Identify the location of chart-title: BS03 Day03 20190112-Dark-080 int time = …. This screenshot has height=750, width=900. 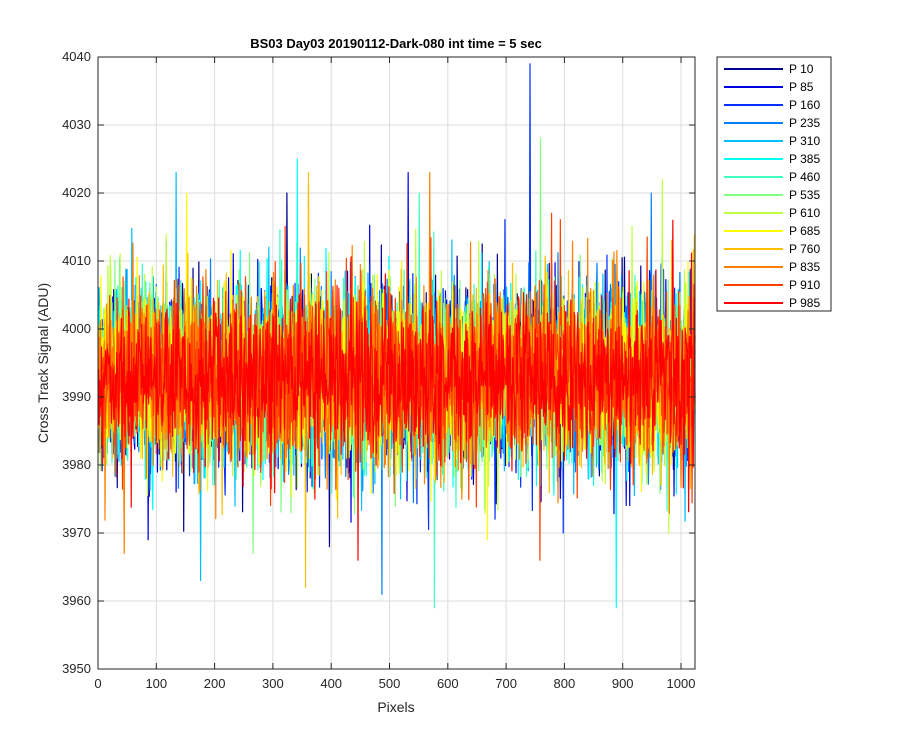
(396, 43).